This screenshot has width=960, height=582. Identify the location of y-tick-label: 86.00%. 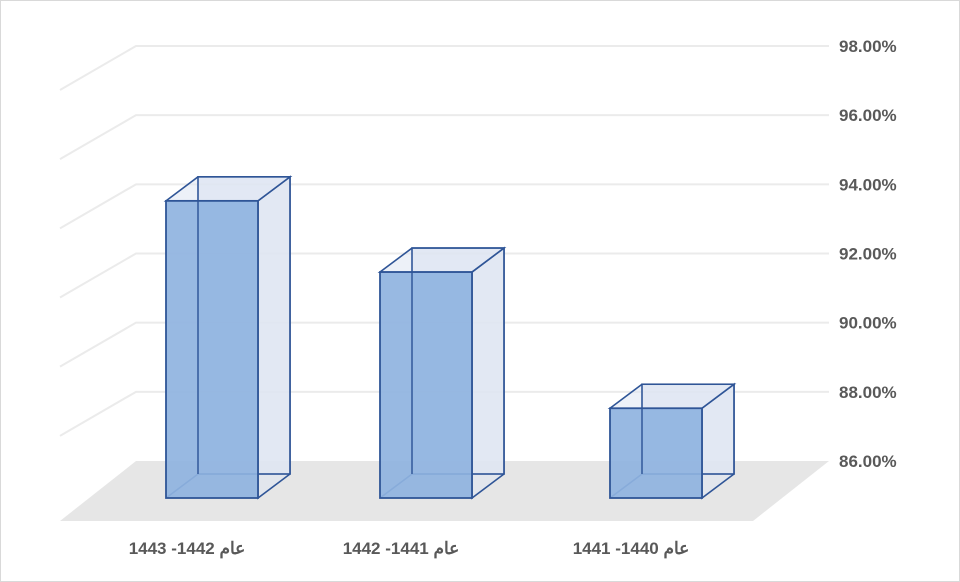
(868, 461).